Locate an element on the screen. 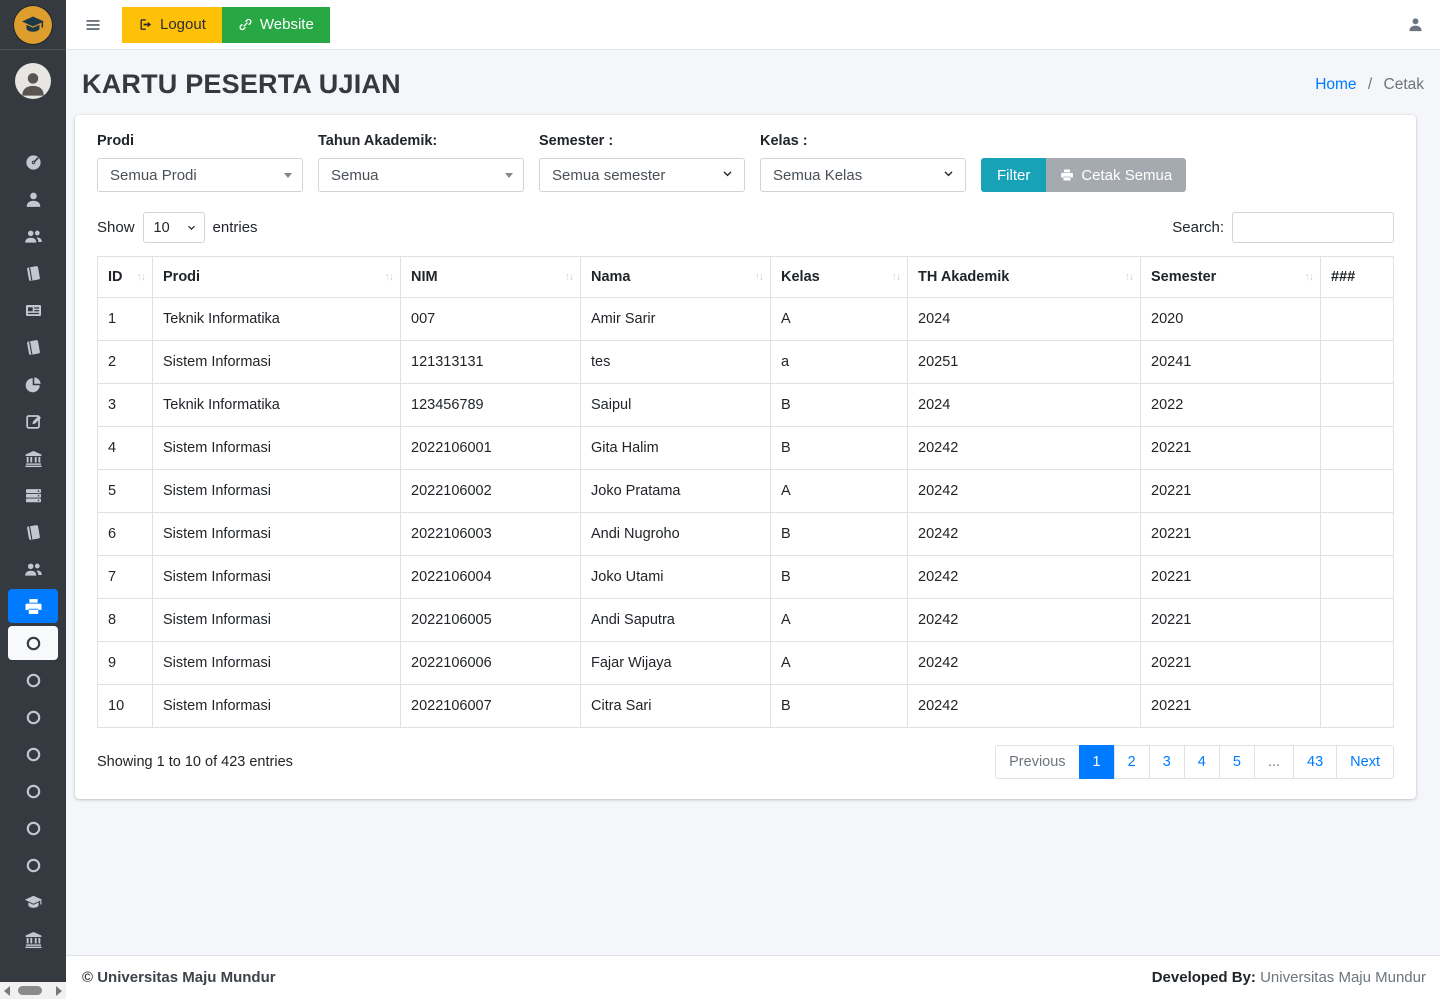 This screenshot has height=999, width=1440. sign-out-icon is located at coordinates (145, 24).